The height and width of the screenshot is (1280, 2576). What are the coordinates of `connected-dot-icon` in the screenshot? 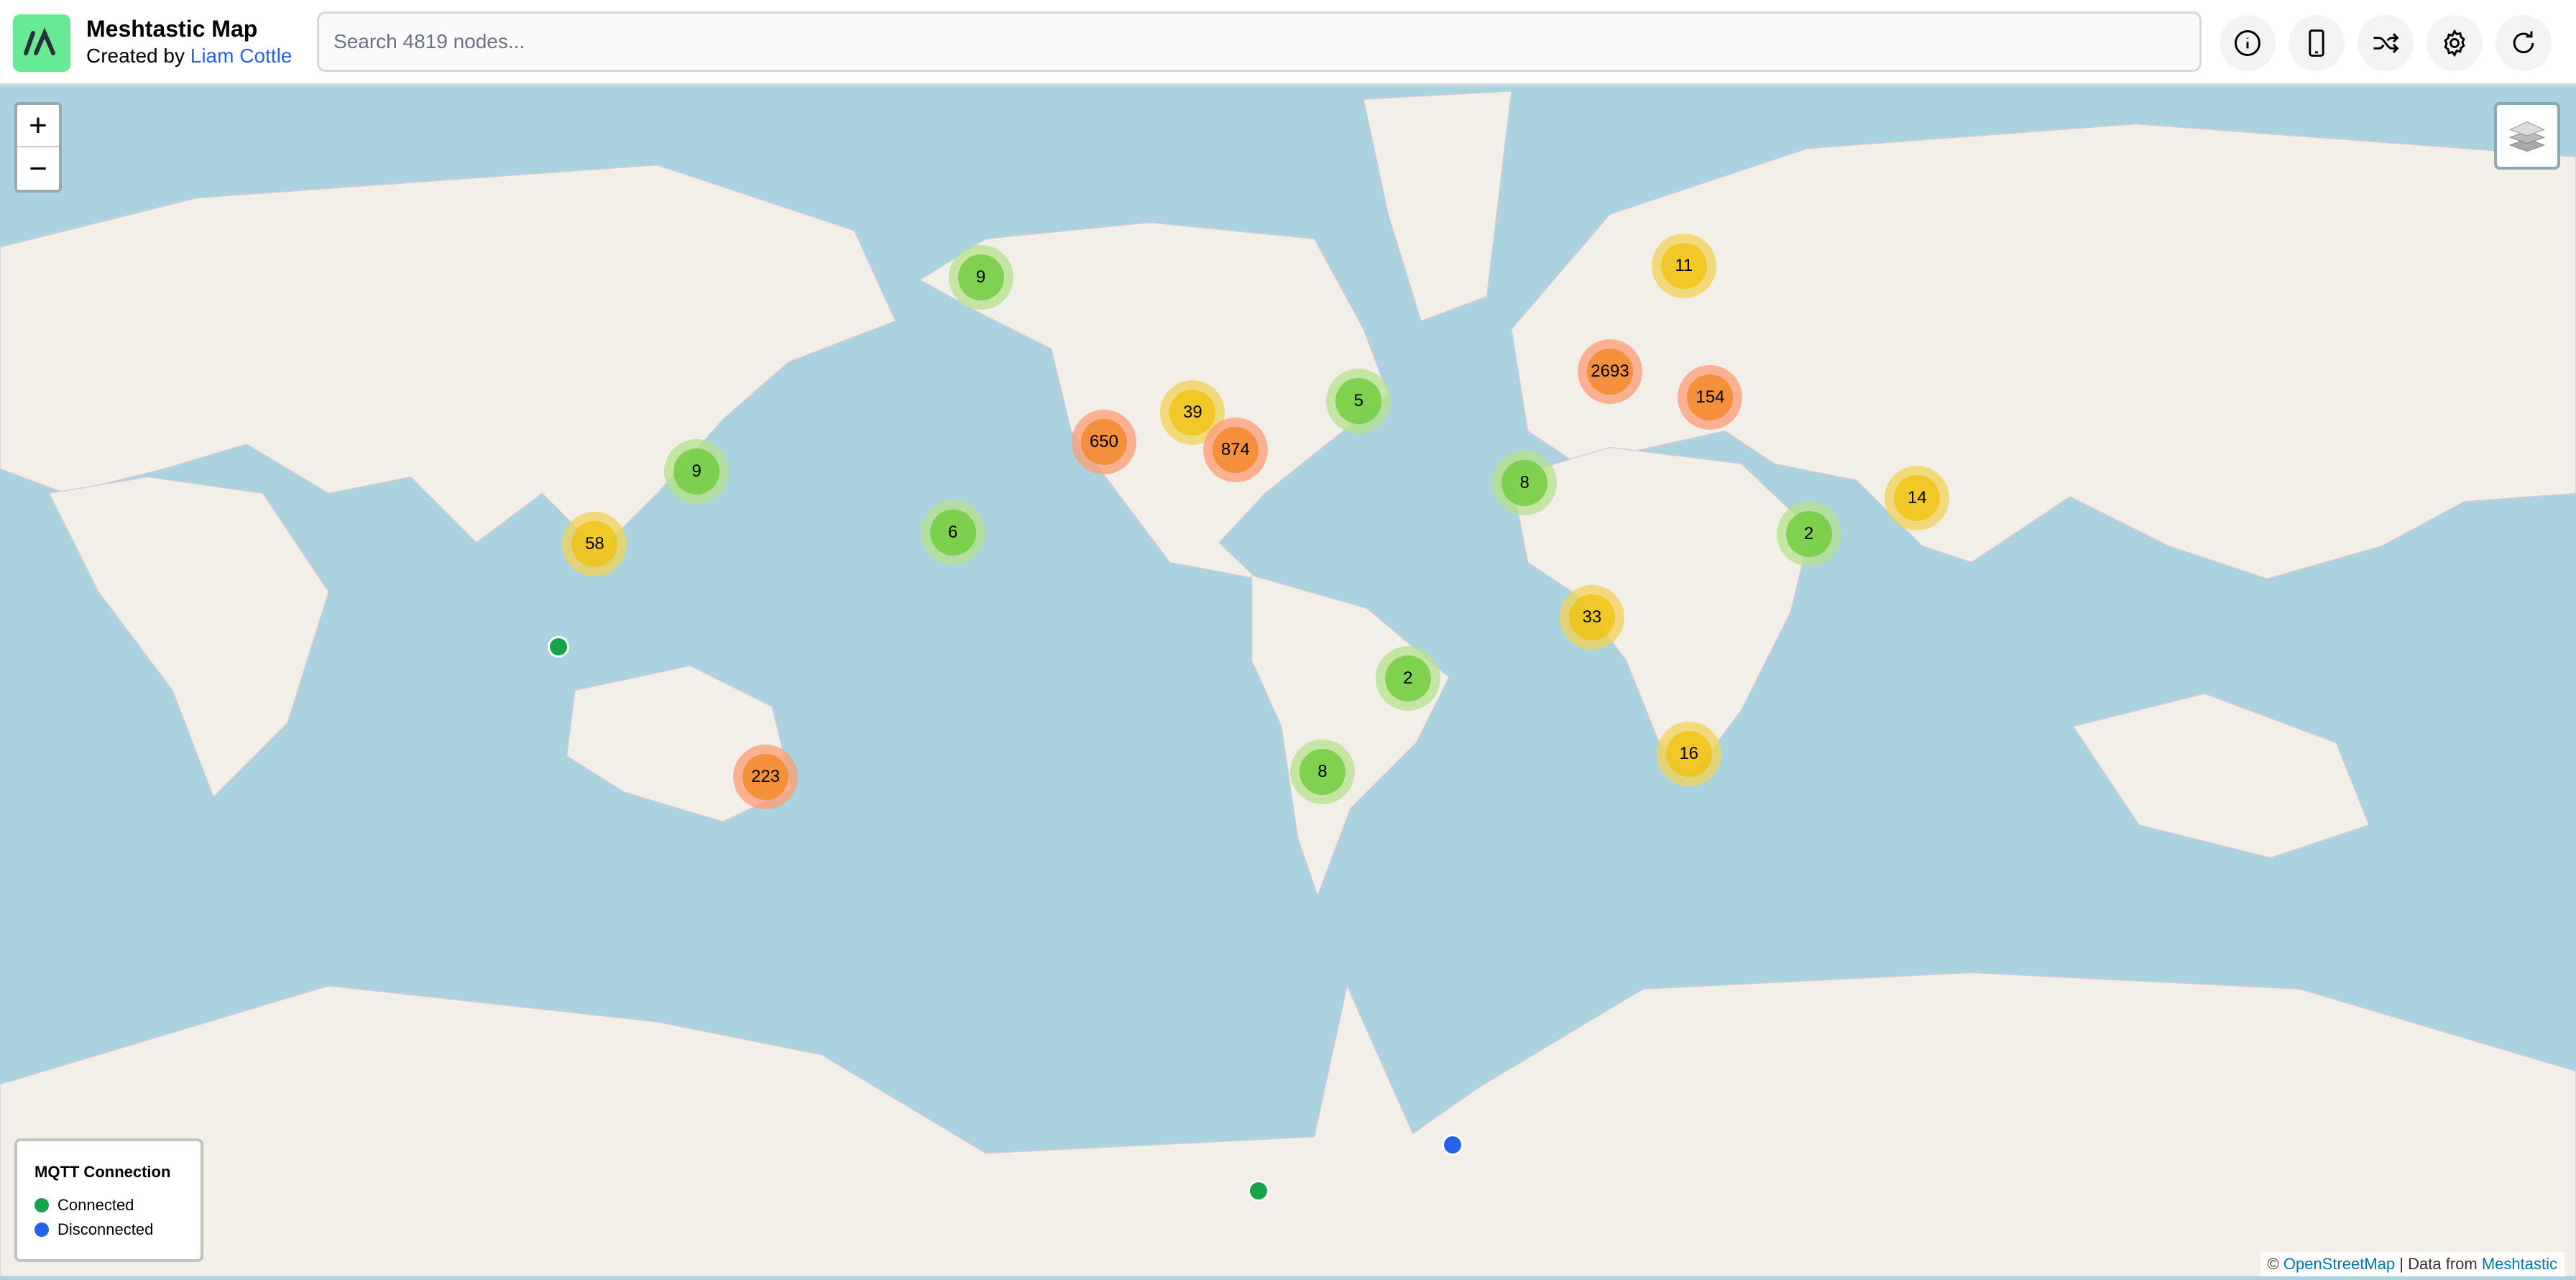 It's located at (41, 1205).